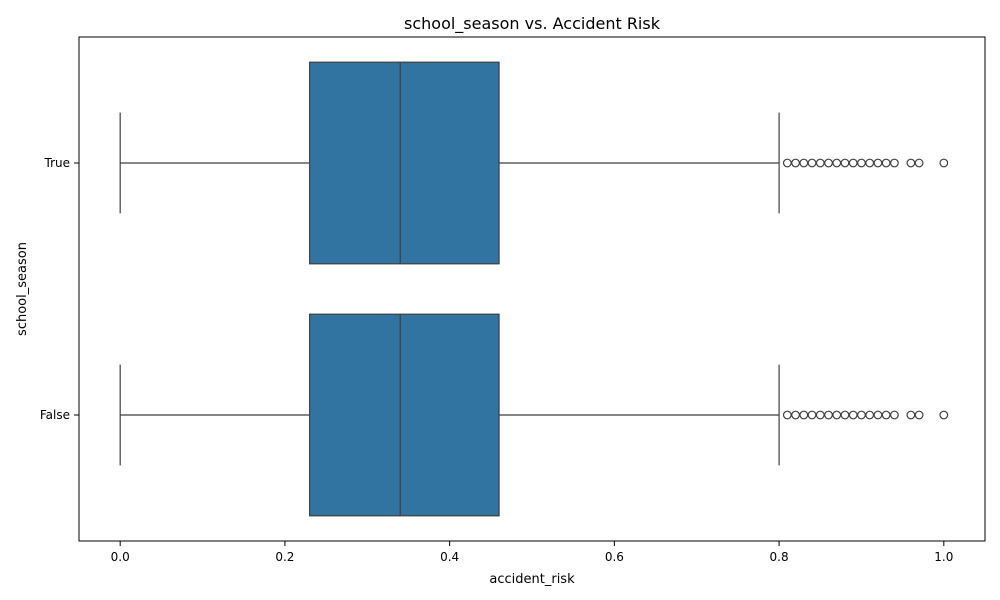 This screenshot has width=1000, height=600. What do you see at coordinates (59, 289) in the screenshot?
I see `y-axis: True False` at bounding box center [59, 289].